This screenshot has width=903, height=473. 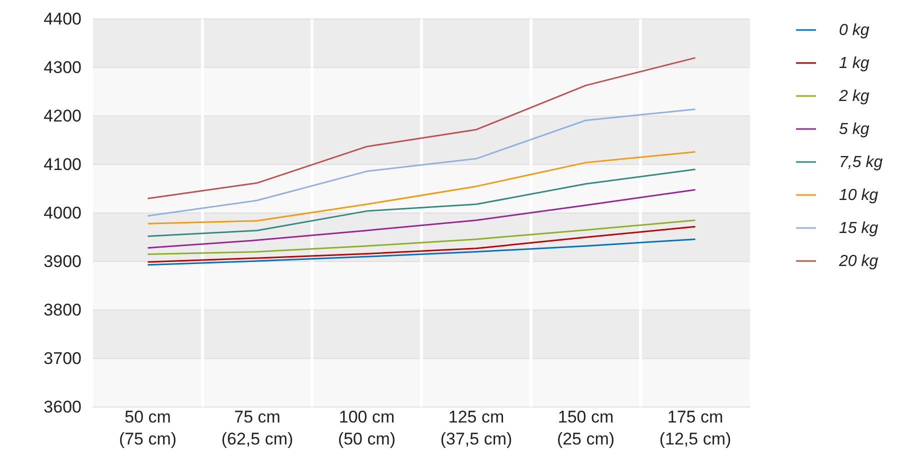 I want to click on y-tick-label: 3800, so click(x=63, y=310).